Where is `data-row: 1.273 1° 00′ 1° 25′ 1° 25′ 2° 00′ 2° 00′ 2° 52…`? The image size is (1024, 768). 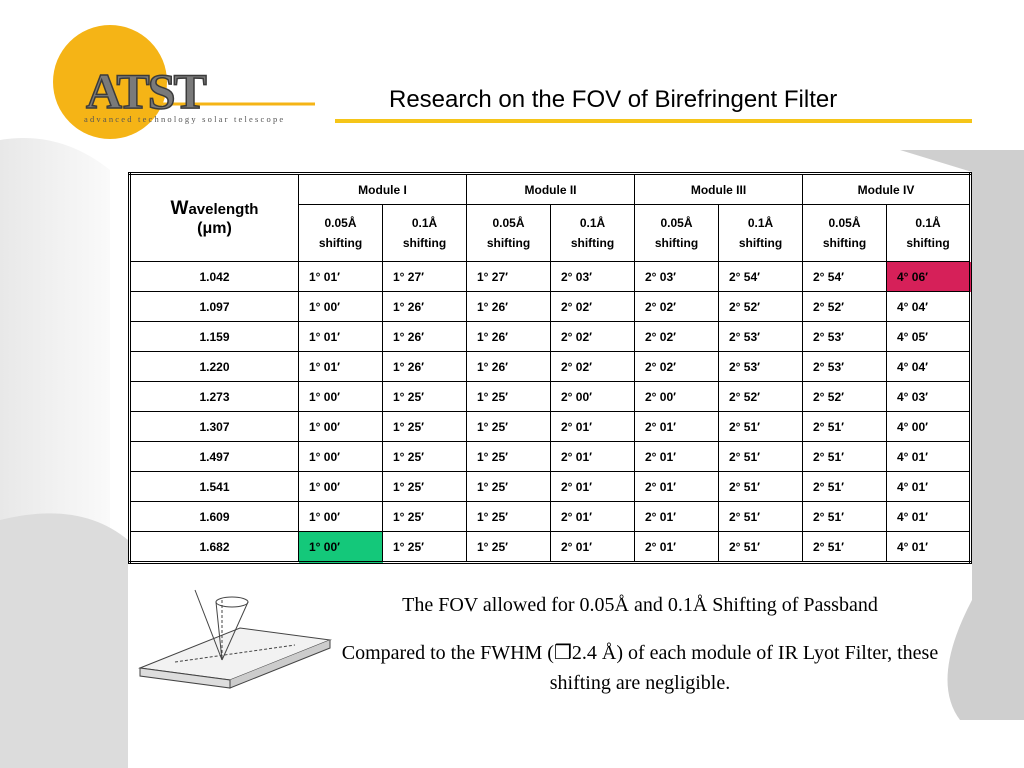
data-row: 1.273 1° 00′ 1° 25′ 1° 25′ 2° 00′ 2° 00′ 2° 52… is located at coordinates (550, 396).